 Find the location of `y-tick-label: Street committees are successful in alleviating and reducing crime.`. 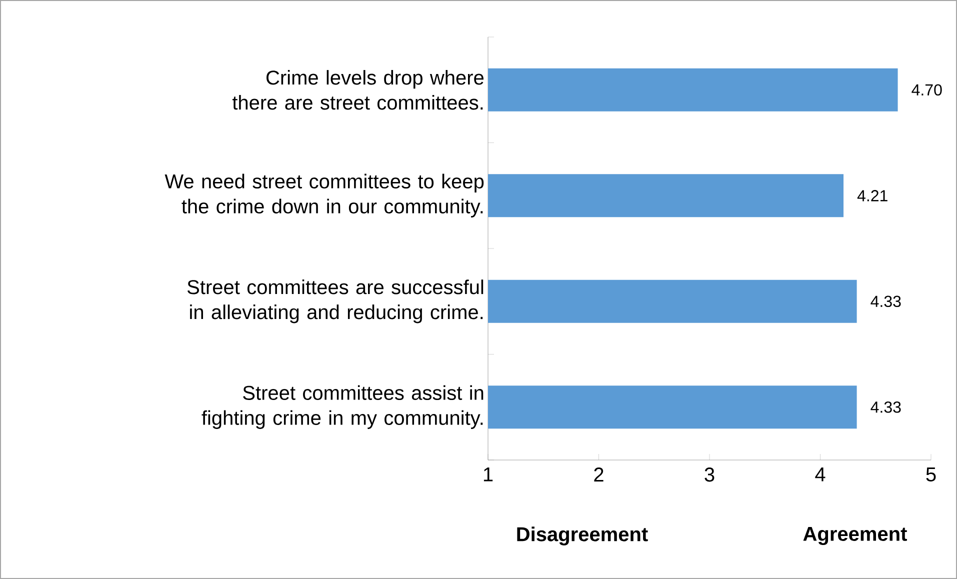

y-tick-label: Street committees are successful in alleviating and reducing crime. is located at coordinates (335, 302).